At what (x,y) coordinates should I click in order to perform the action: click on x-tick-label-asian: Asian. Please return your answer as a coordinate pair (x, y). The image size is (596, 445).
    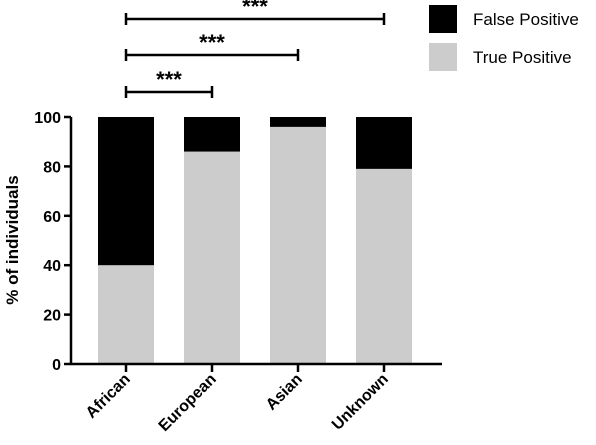
    Looking at the image, I should click on (284, 392).